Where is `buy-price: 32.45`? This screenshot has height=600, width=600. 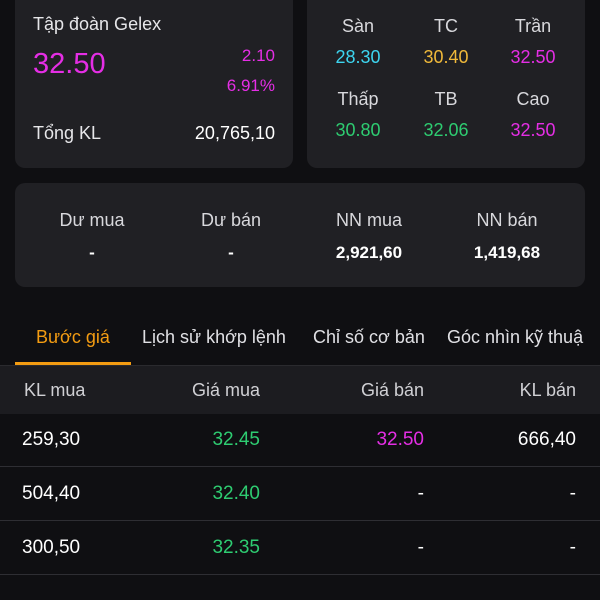
buy-price: 32.45 is located at coordinates (236, 439).